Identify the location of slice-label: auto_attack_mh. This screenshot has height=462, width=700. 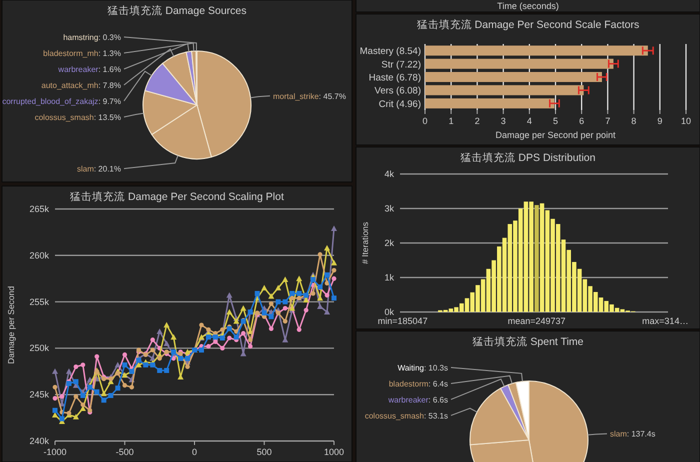
(69, 85).